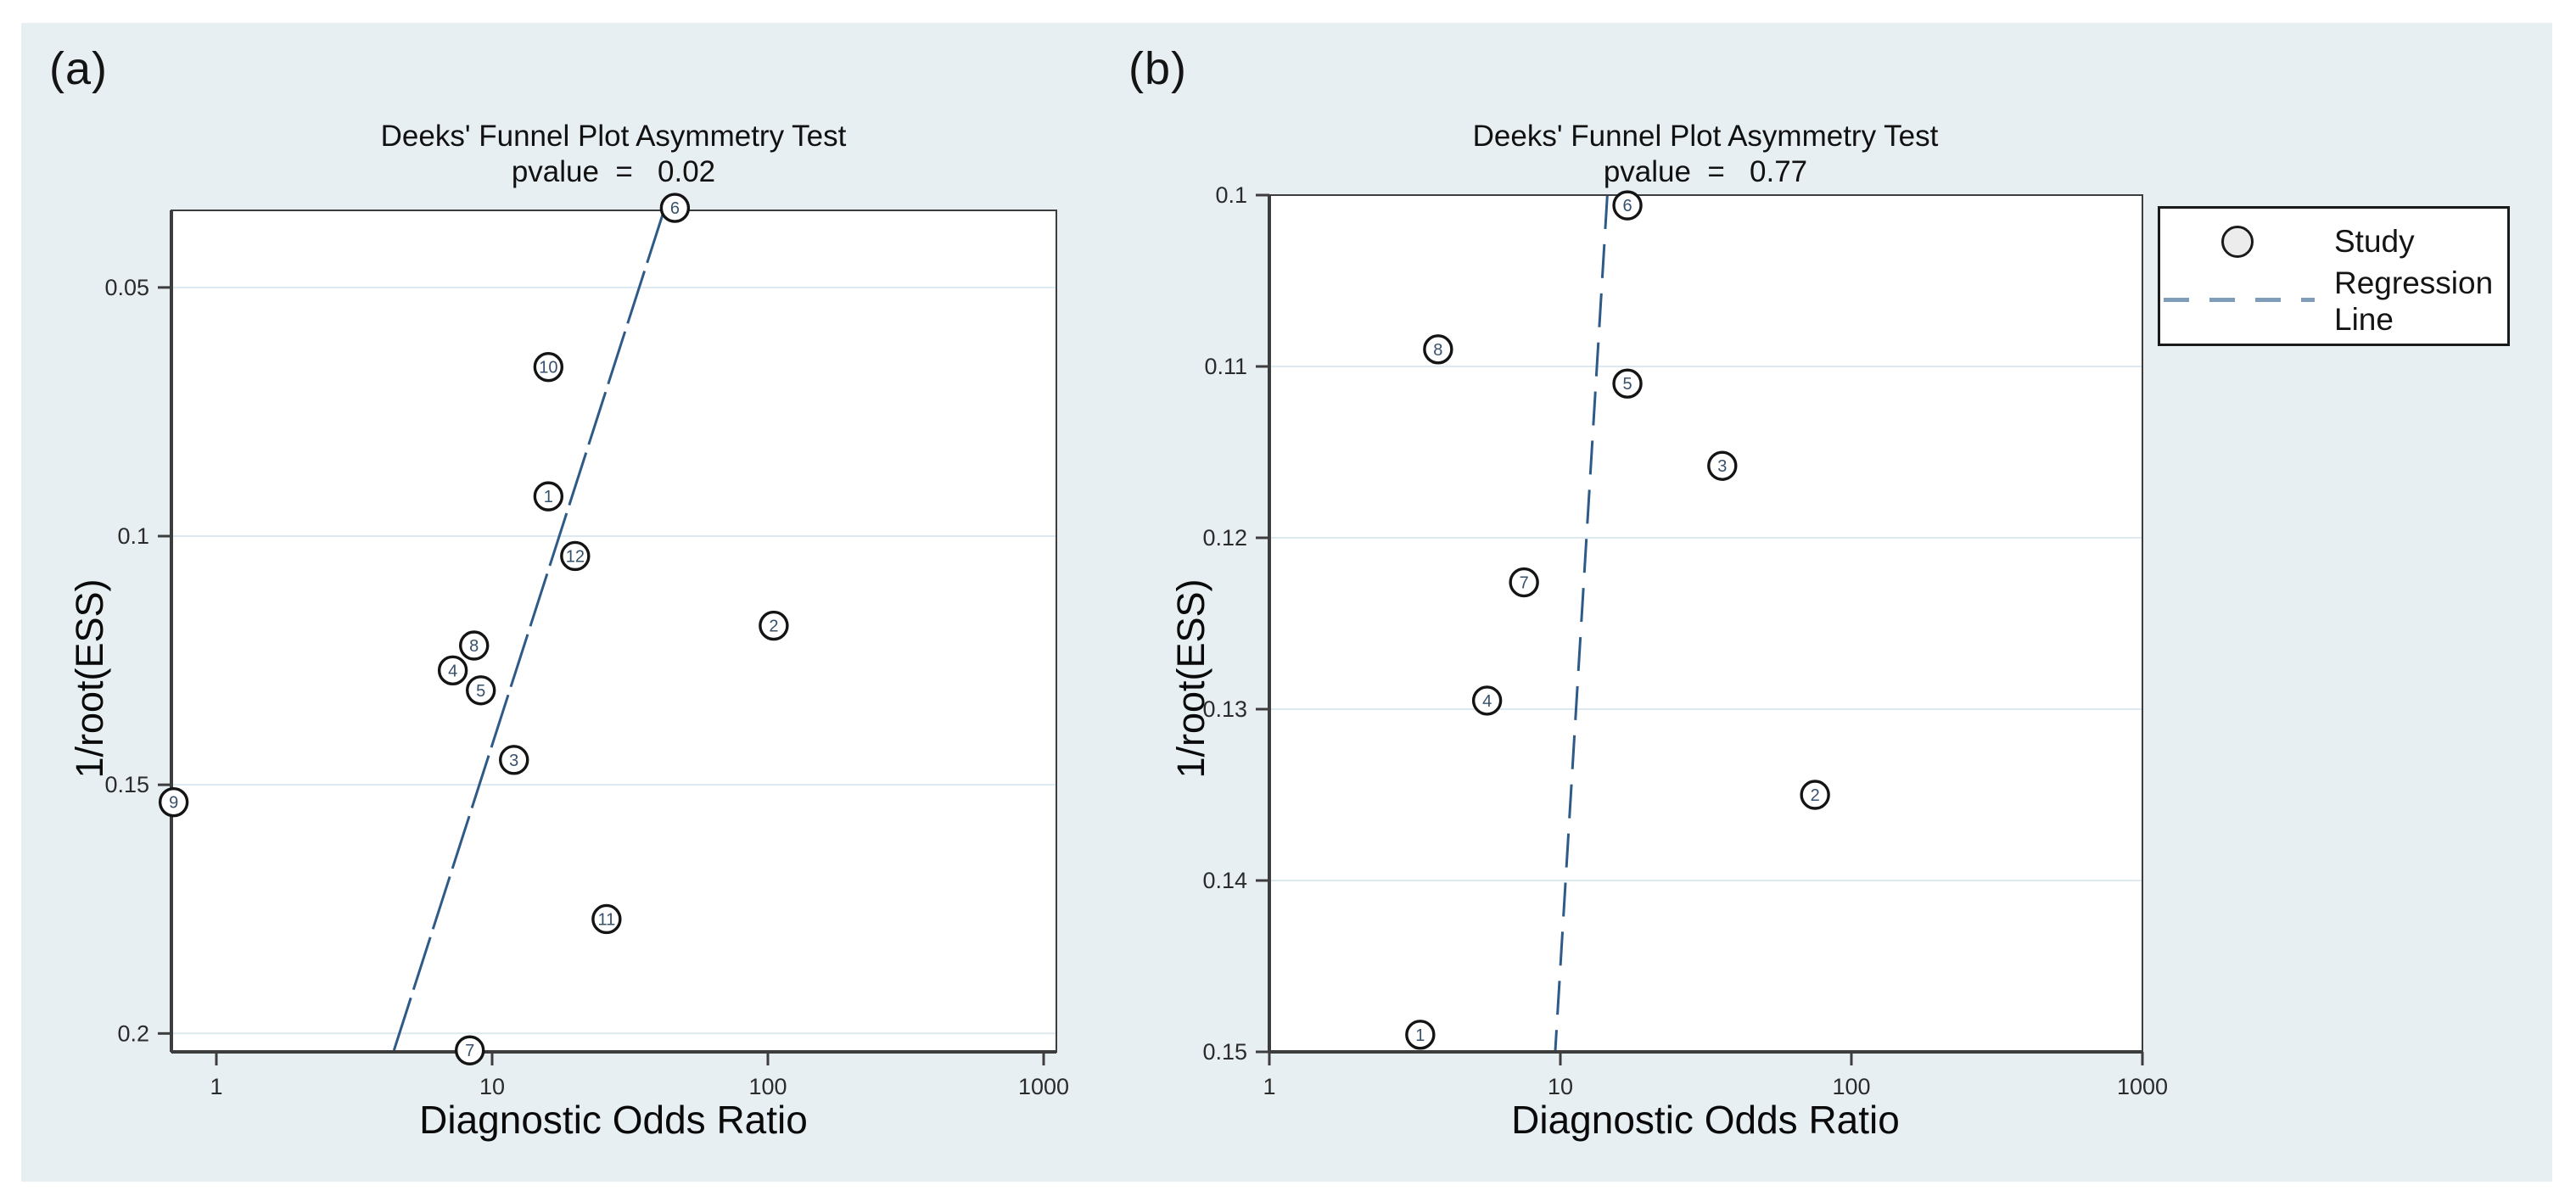 Image resolution: width=2576 pixels, height=1202 pixels. I want to click on study-point-9: 9, so click(173, 802).